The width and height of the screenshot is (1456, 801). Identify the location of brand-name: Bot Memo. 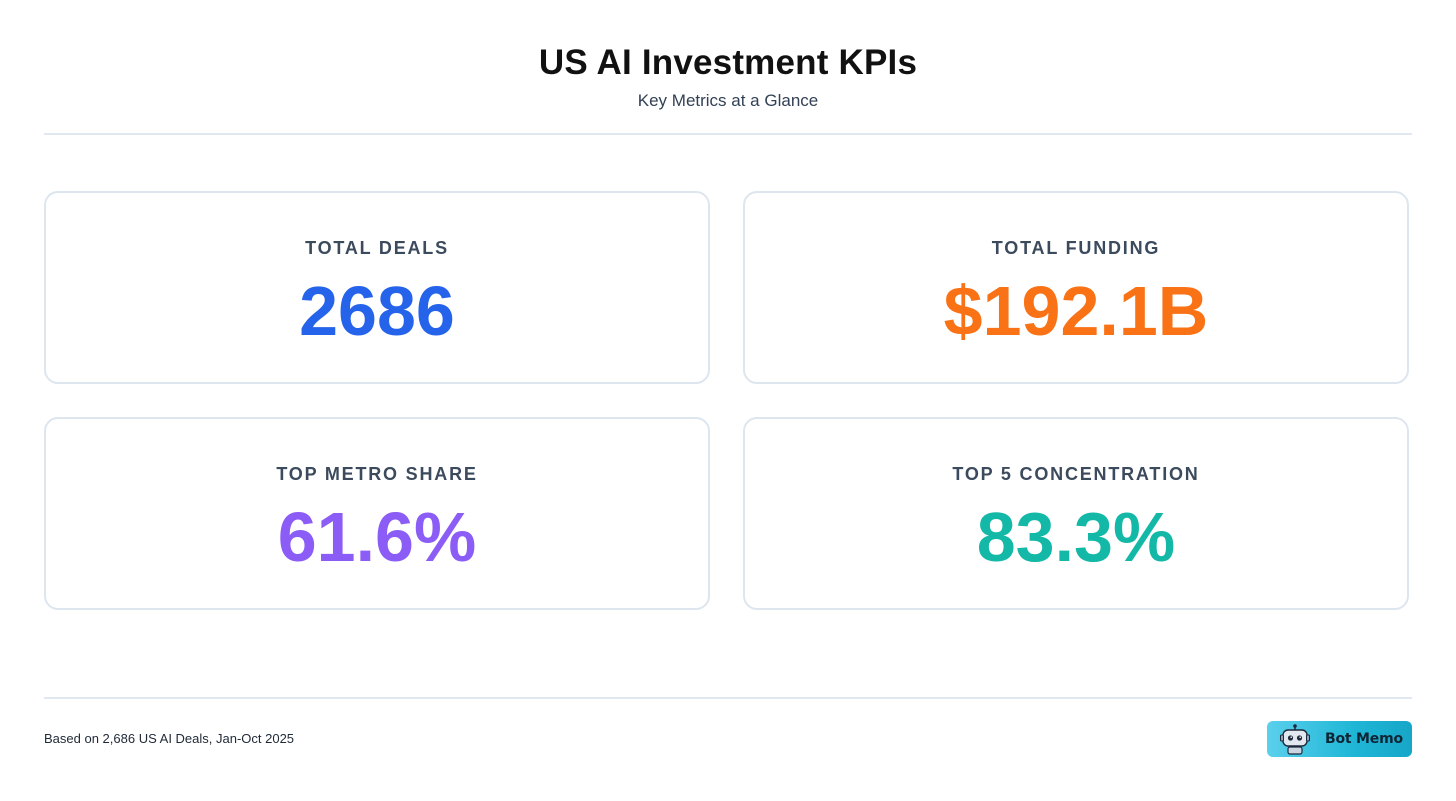
(1364, 739).